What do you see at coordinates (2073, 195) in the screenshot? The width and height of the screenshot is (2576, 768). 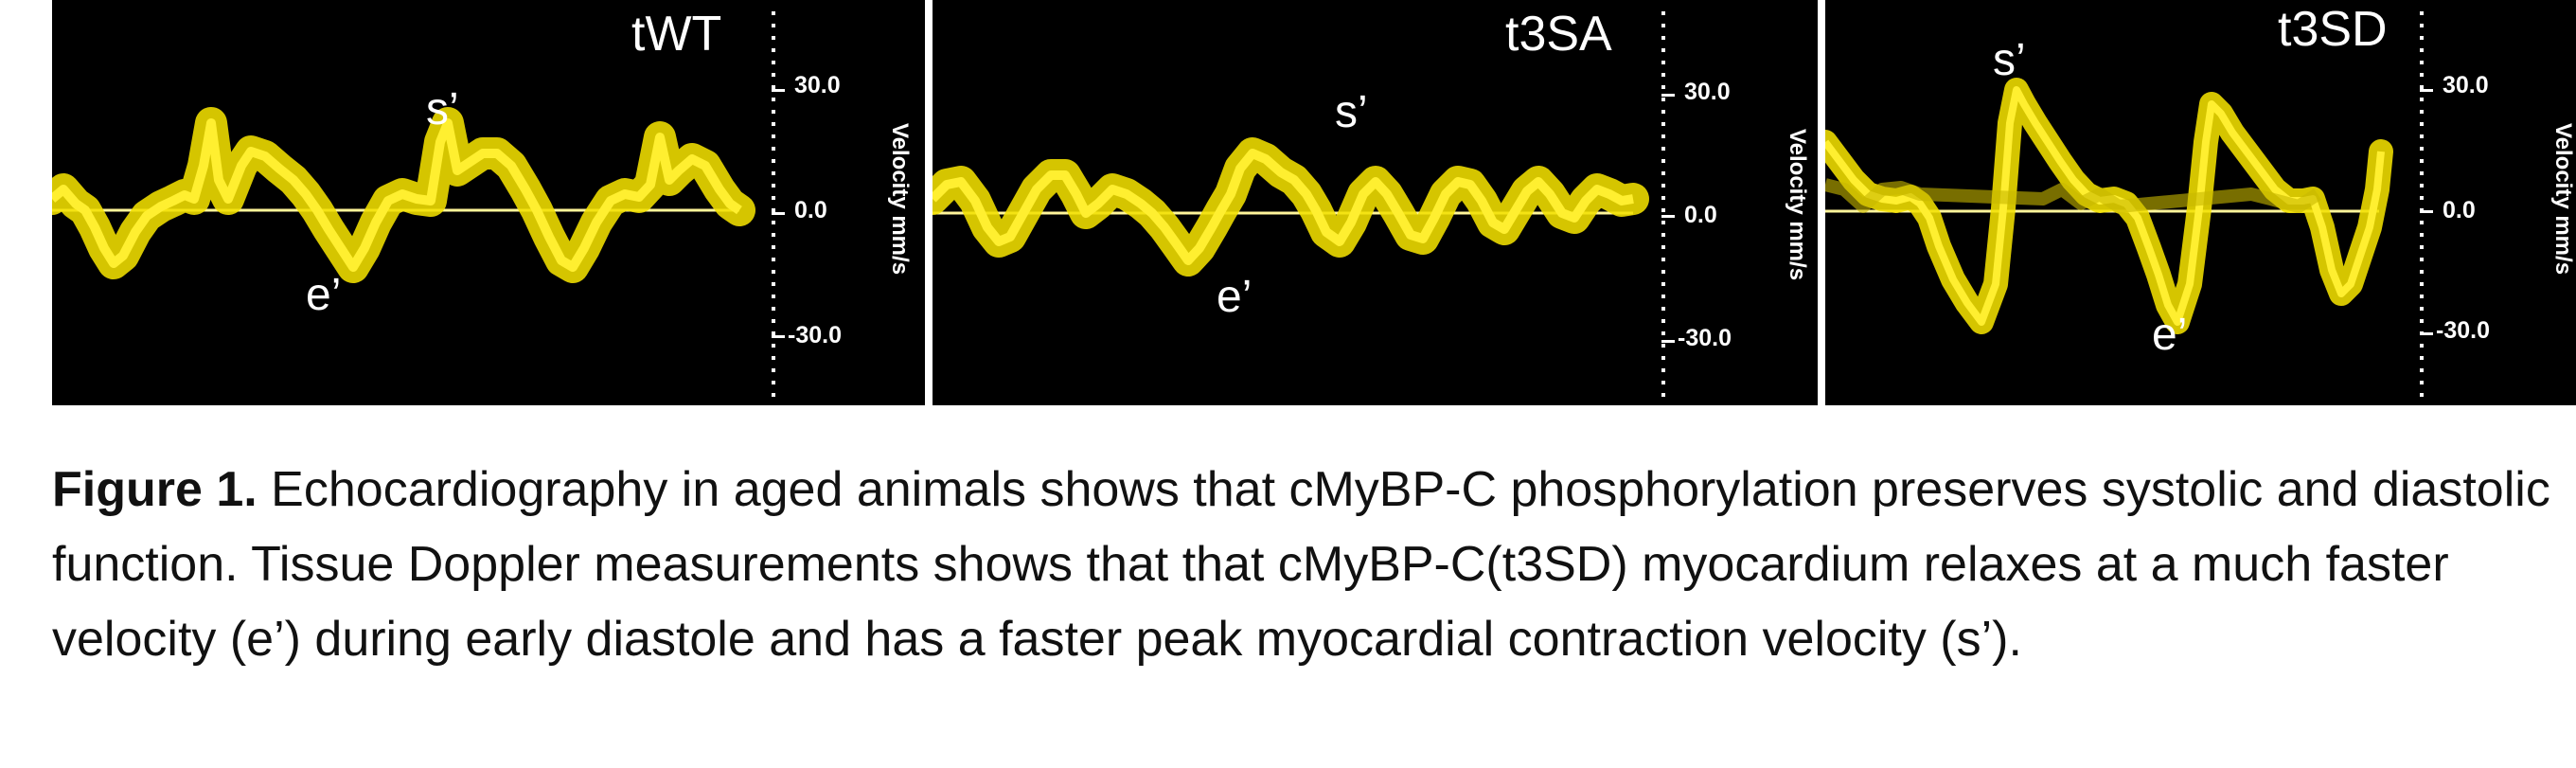 I see `velocity-trace-noise` at bounding box center [2073, 195].